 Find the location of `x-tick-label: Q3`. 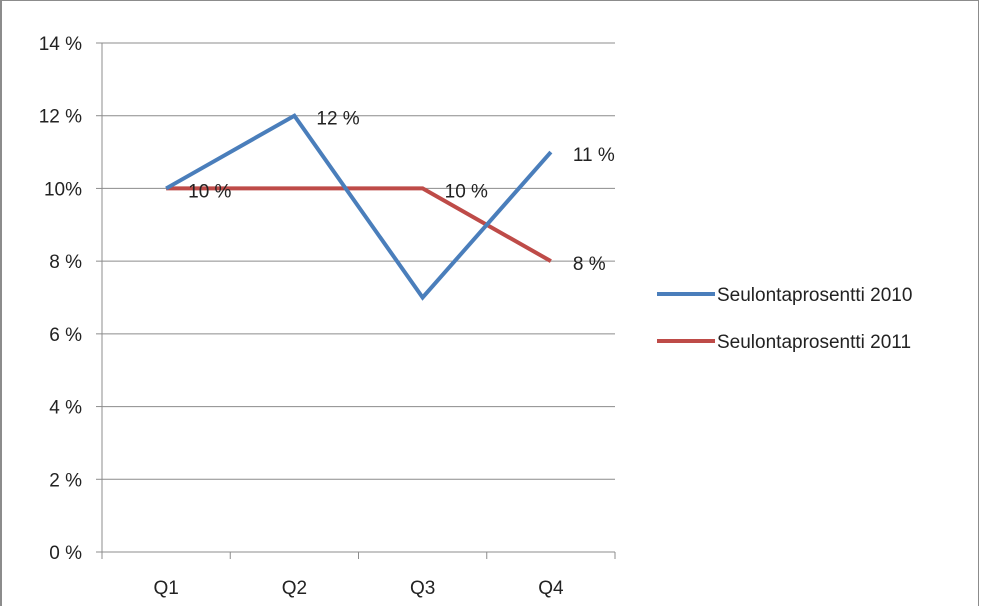

x-tick-label: Q3 is located at coordinates (422, 588).